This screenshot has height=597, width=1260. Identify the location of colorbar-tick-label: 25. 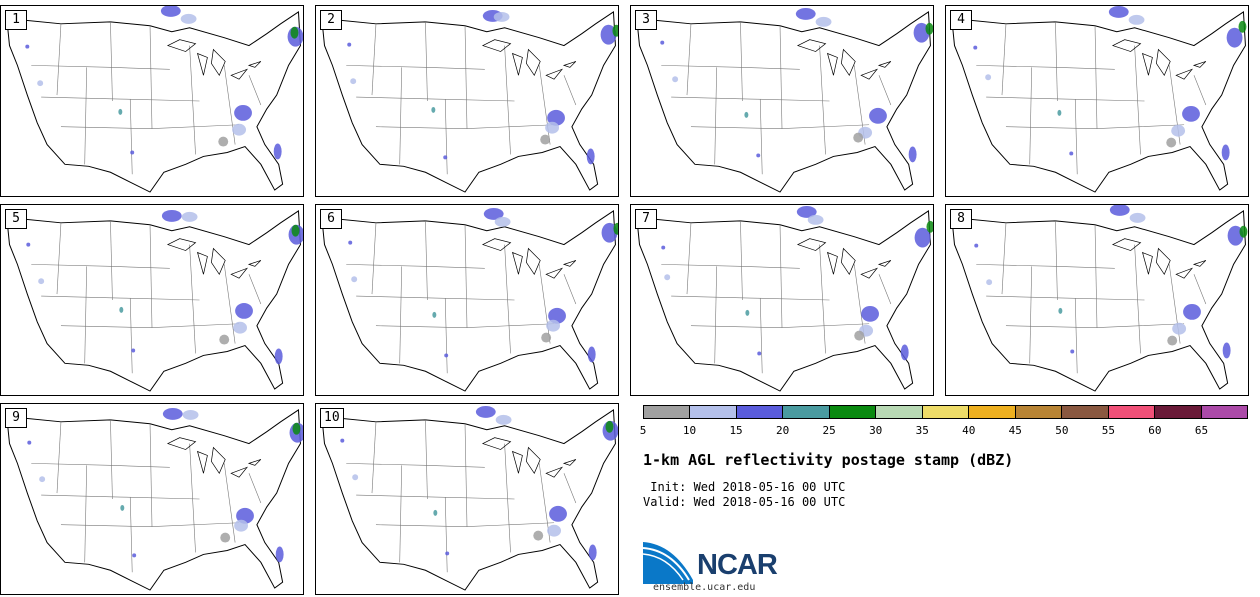
(829, 430).